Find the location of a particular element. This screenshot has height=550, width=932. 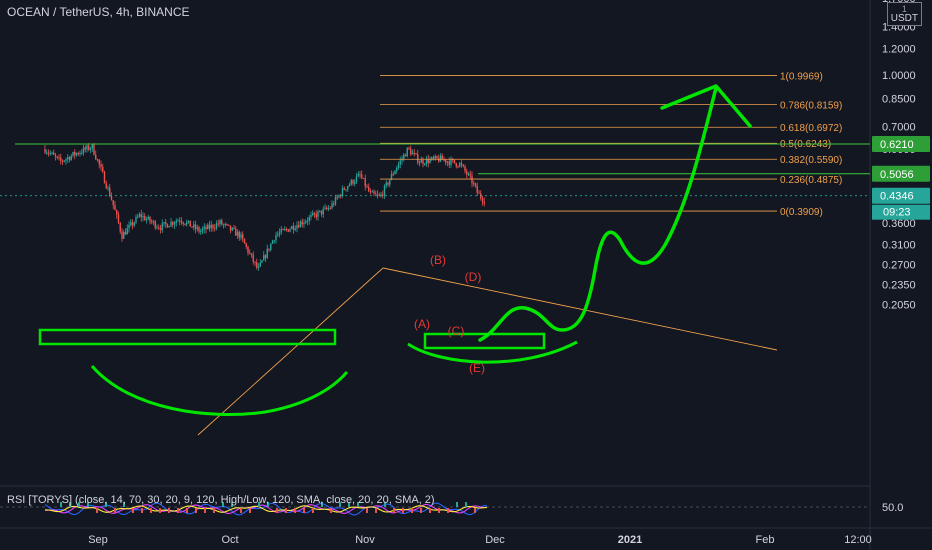

rsi-layer: 50.0 is located at coordinates (451, 509).